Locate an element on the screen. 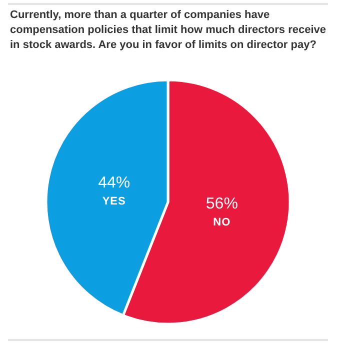 The width and height of the screenshot is (340, 351). data-label: 56% is located at coordinates (222, 203).